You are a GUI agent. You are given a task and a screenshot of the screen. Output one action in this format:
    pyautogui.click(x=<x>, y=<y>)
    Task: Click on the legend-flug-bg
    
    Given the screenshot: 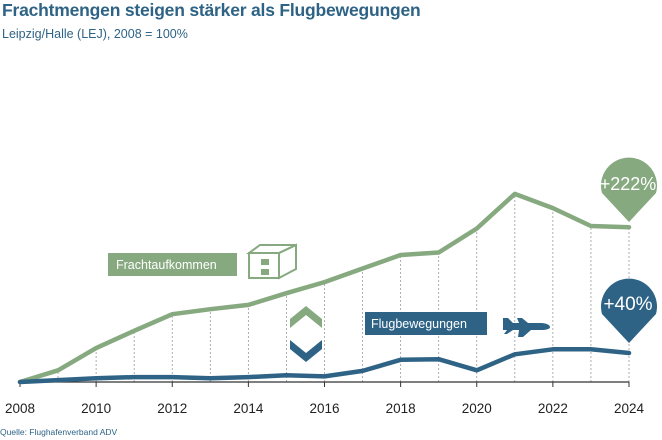 What is the action you would take?
    pyautogui.click(x=426, y=323)
    